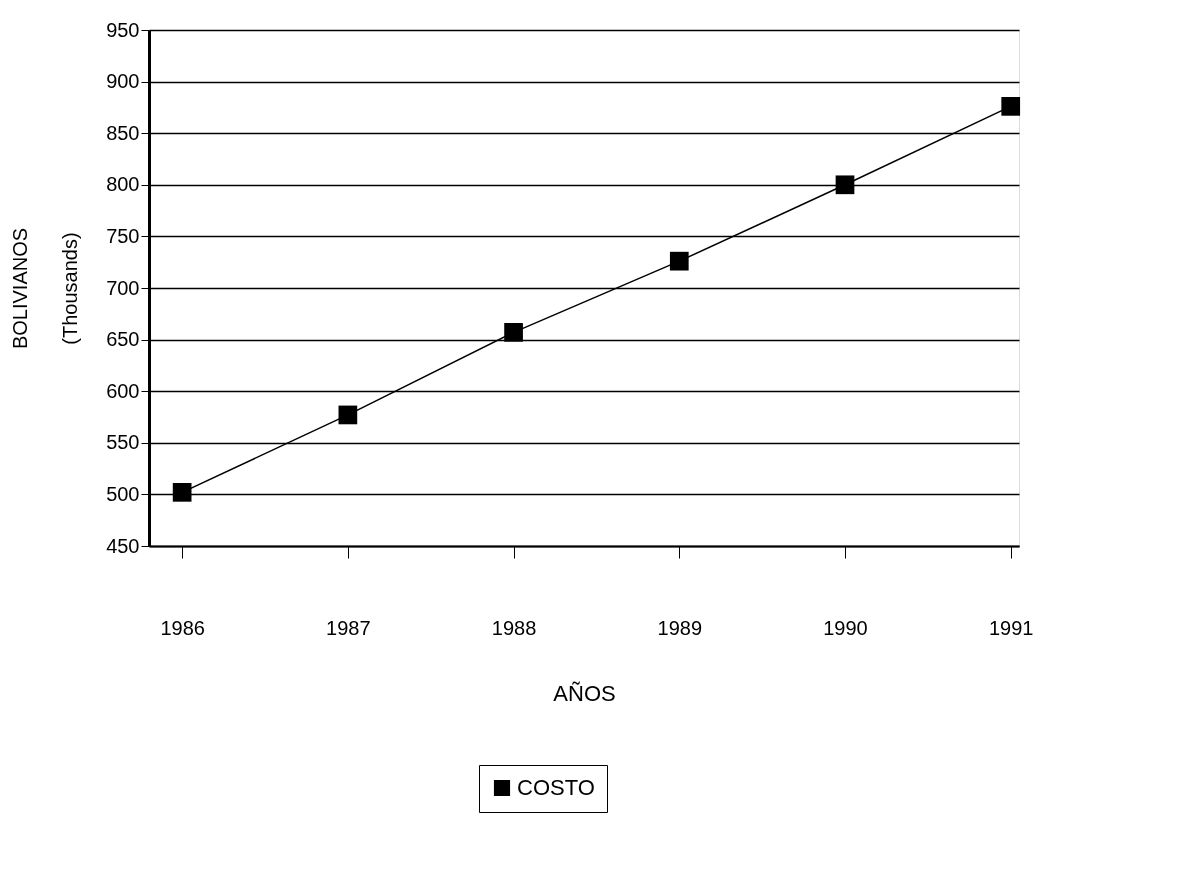 This screenshot has height=890, width=1183. I want to click on x-tick-label: 1986, so click(182, 627).